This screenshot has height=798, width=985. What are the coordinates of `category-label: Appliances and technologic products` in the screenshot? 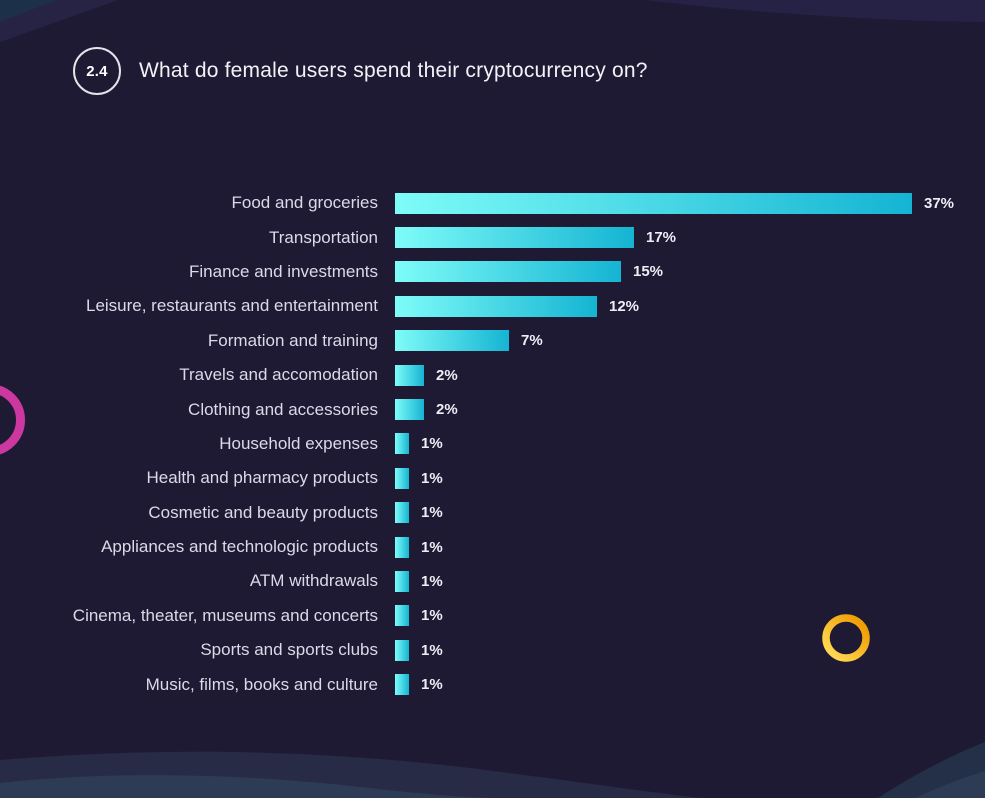 It's located at (239, 547).